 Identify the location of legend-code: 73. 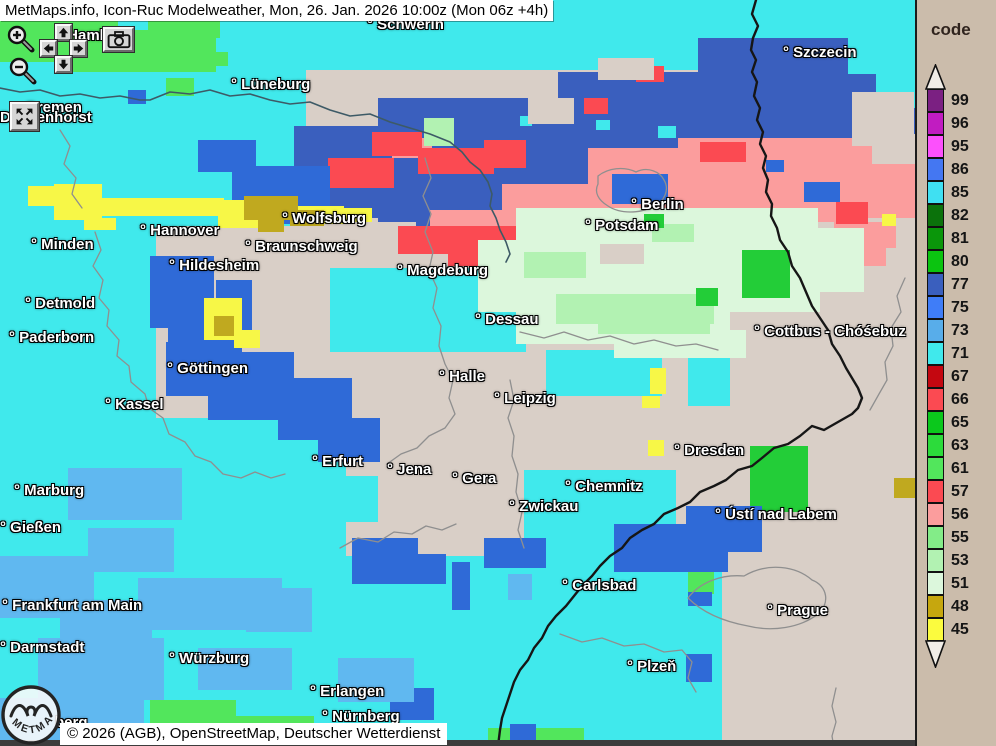
(960, 330).